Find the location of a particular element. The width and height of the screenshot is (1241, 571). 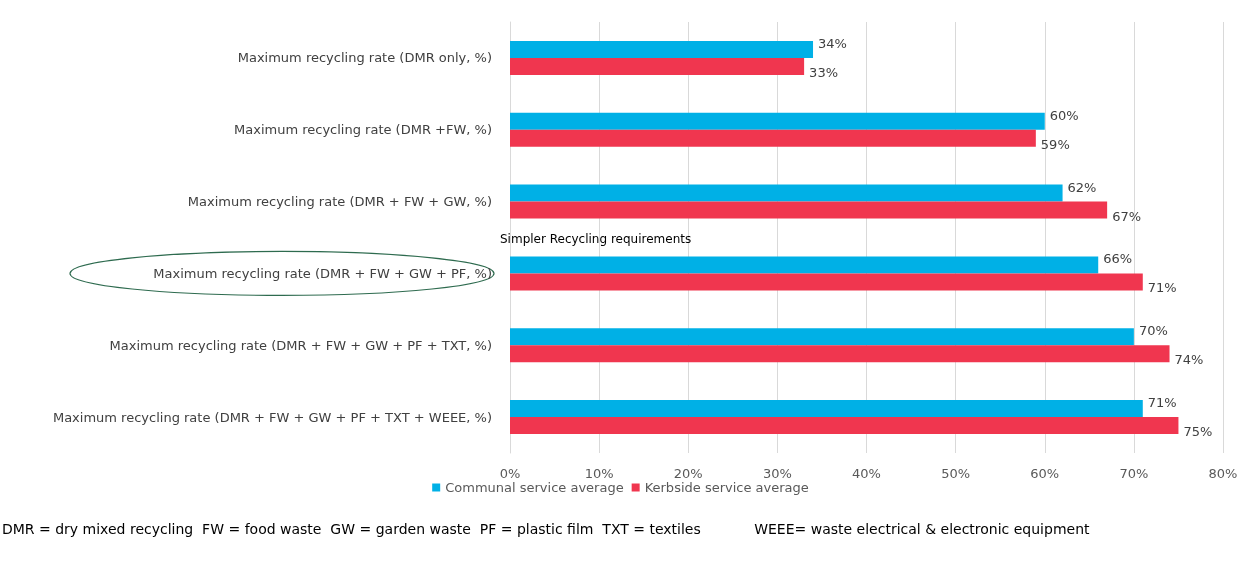

data-label: 33% is located at coordinates (824, 72).